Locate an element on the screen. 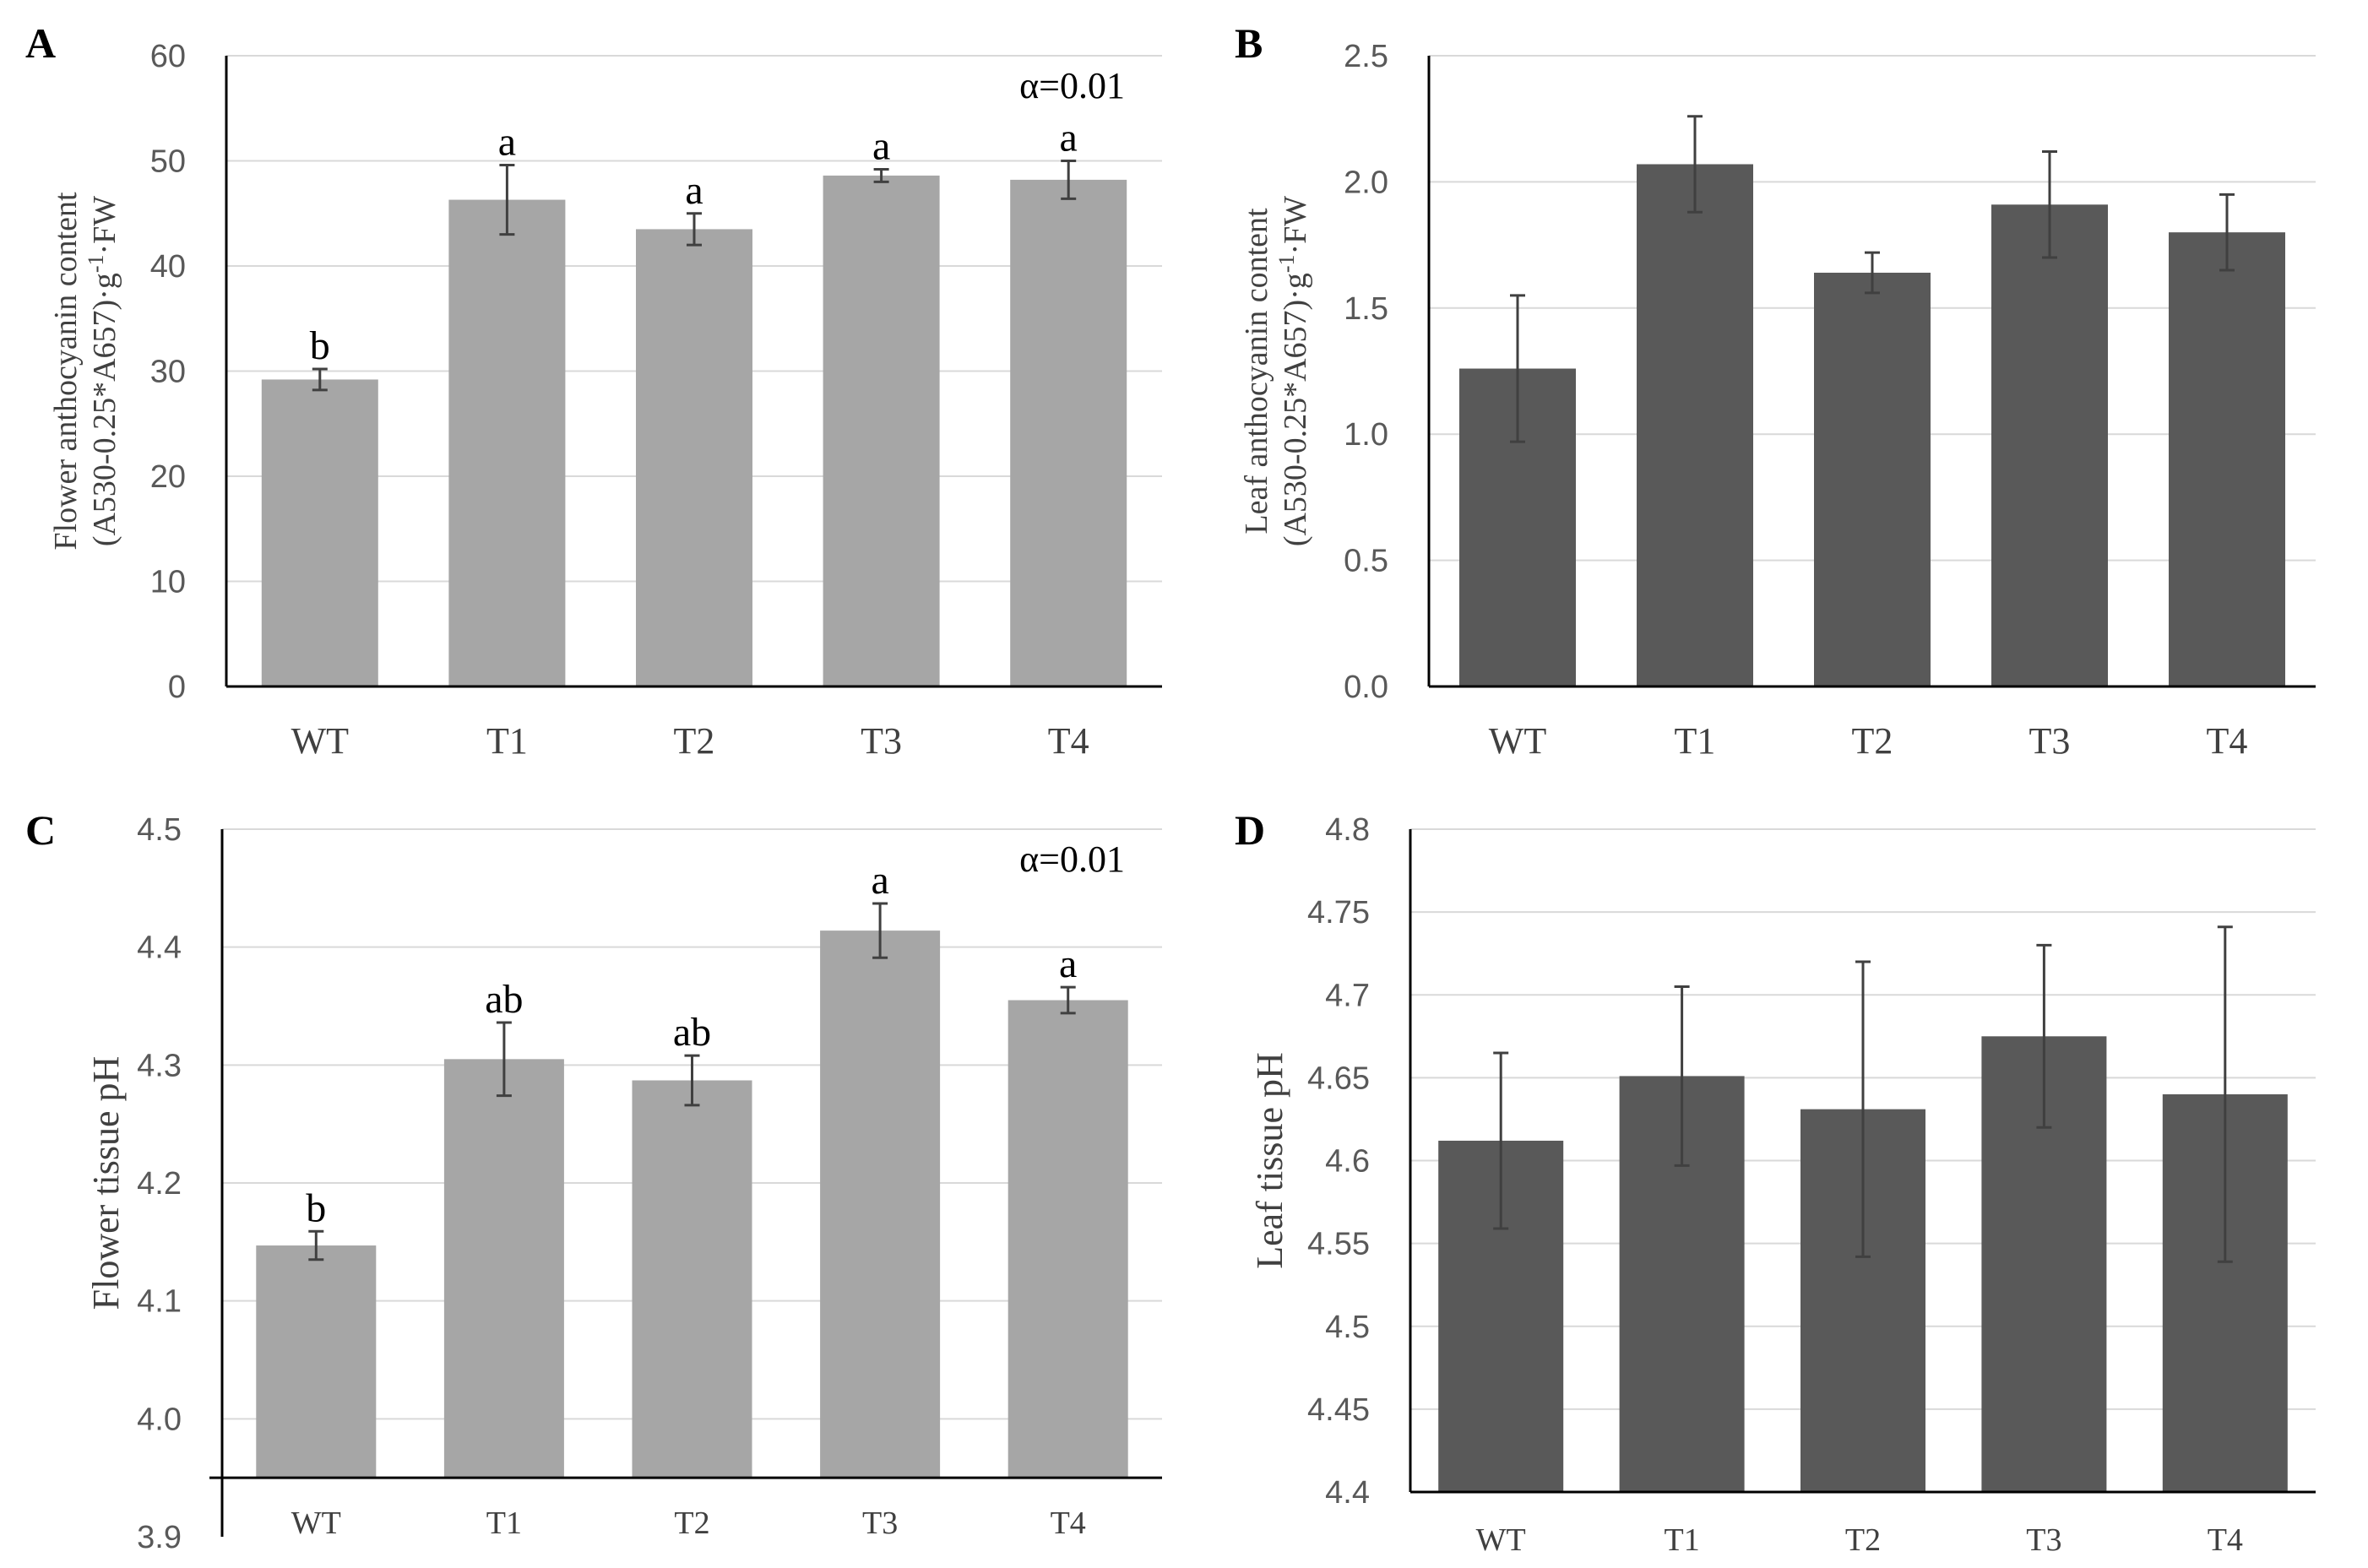 The image size is (2368, 1568). y-tick-label: 1.0 is located at coordinates (1366, 435).